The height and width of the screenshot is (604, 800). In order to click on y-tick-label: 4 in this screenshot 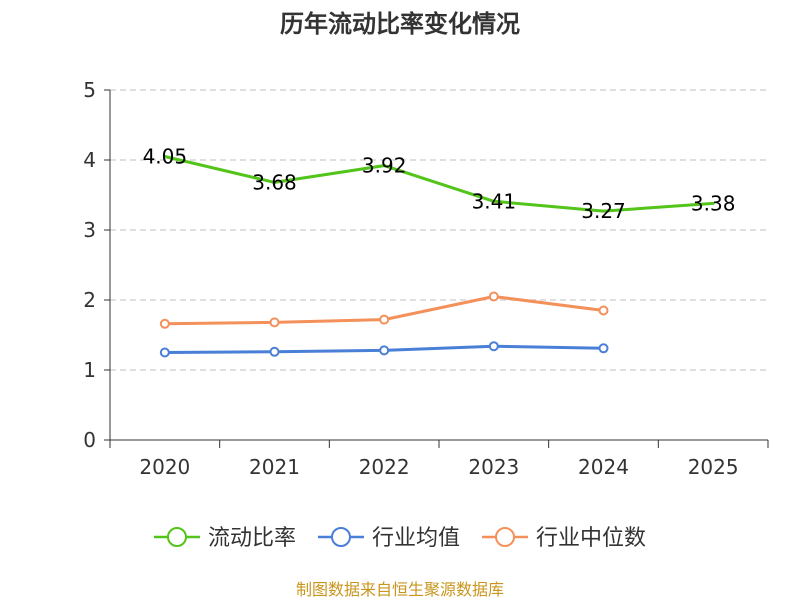, I will do `click(89, 160)`.